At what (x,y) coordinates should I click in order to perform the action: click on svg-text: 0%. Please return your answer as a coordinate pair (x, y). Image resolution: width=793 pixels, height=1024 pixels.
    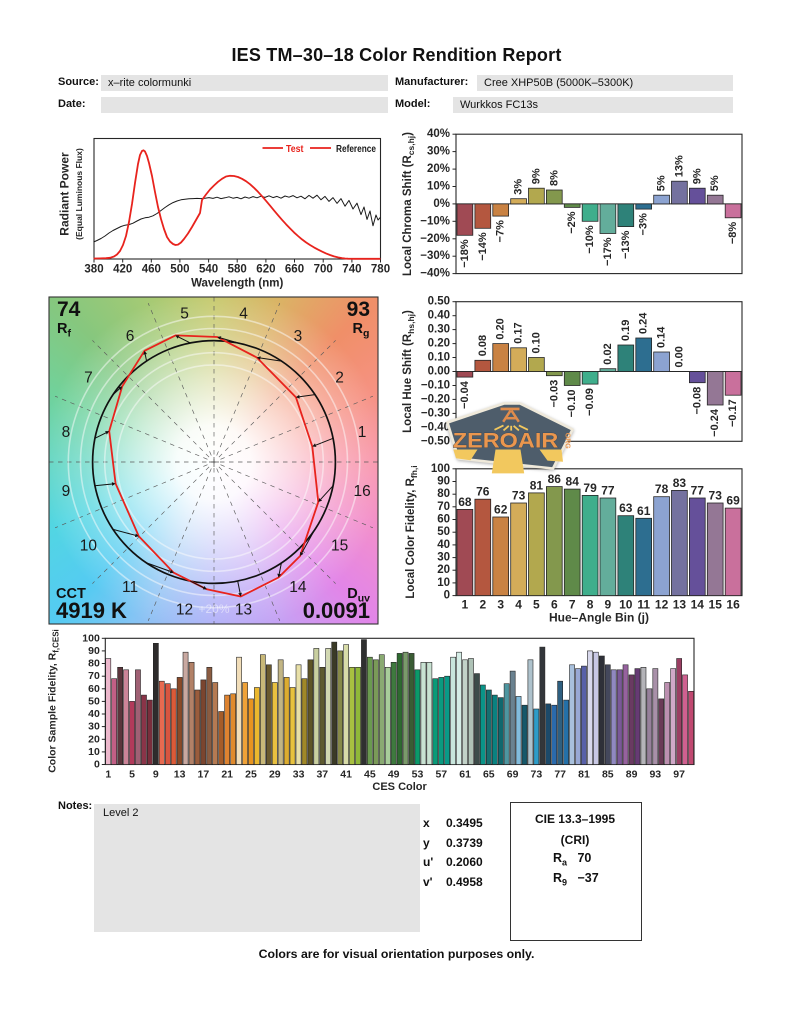
    Looking at the image, I should click on (441, 204).